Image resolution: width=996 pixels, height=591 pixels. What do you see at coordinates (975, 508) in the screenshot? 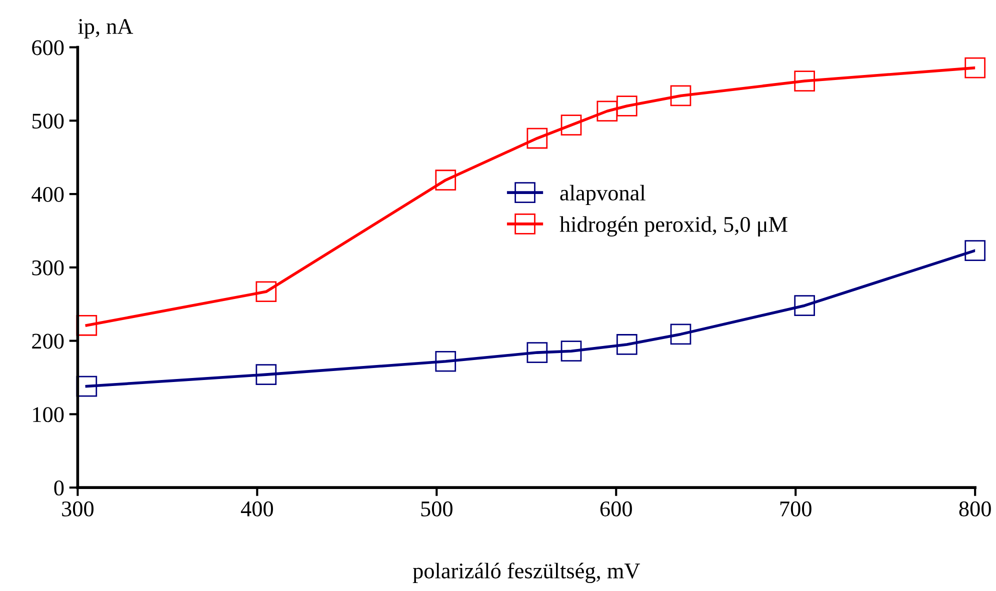
I see `x-tick-label: 800` at bounding box center [975, 508].